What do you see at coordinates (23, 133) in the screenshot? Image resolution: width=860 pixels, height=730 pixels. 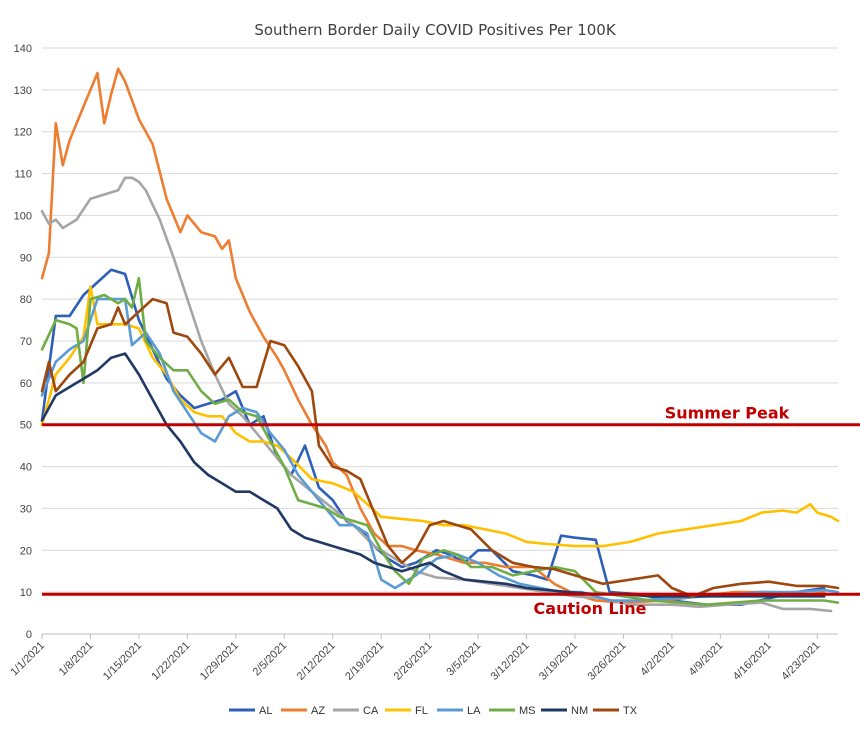 I see `y-tick-label: 120` at bounding box center [23, 133].